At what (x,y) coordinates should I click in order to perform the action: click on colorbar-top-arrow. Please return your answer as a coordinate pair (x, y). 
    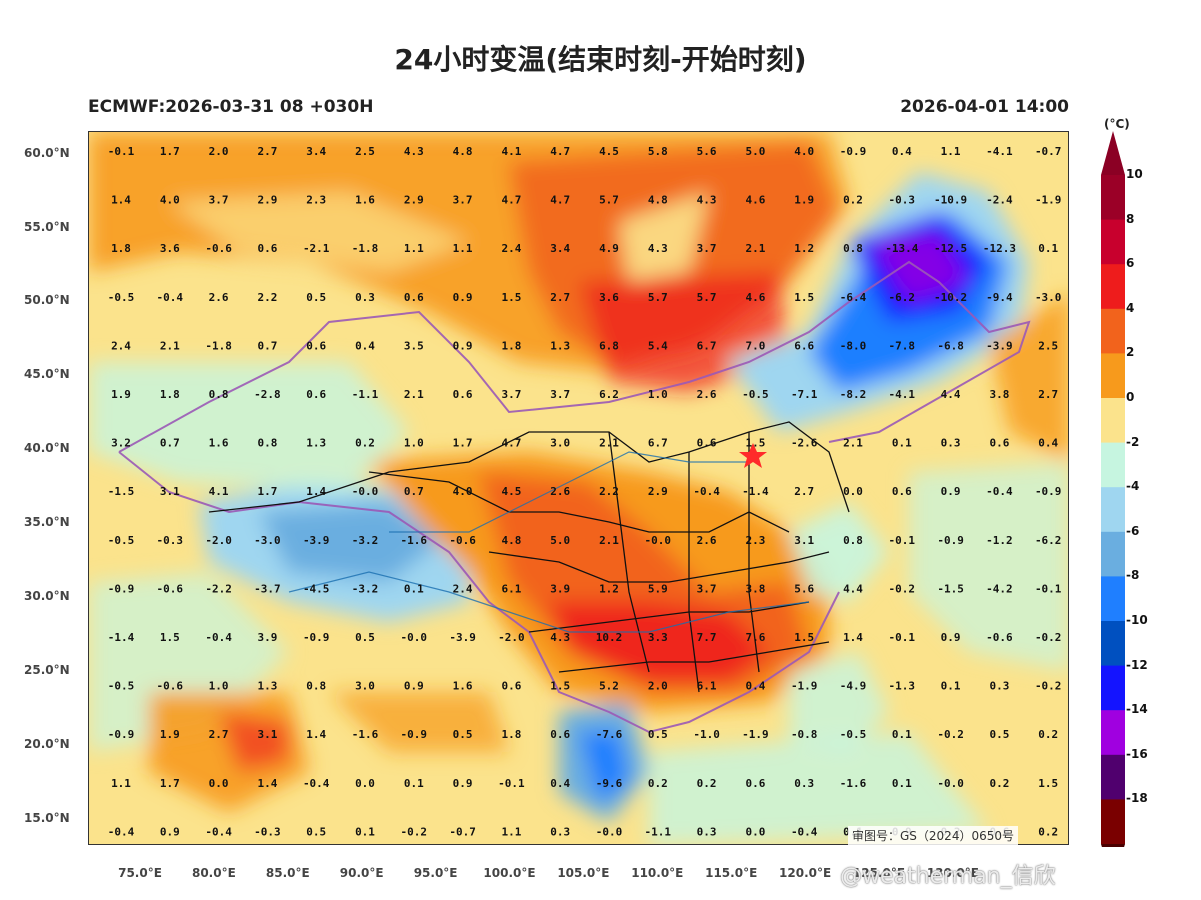
    Looking at the image, I should click on (1113, 153).